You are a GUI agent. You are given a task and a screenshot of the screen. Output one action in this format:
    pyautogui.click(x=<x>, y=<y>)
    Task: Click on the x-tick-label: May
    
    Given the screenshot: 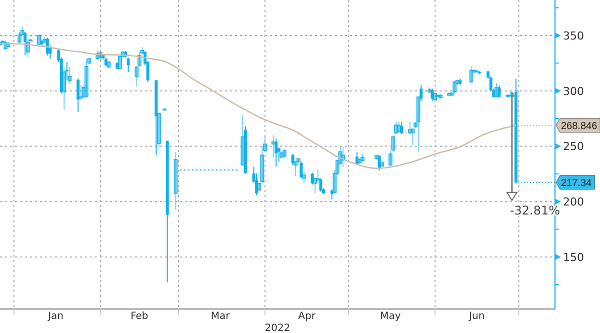 What is the action you would take?
    pyautogui.click(x=390, y=316)
    